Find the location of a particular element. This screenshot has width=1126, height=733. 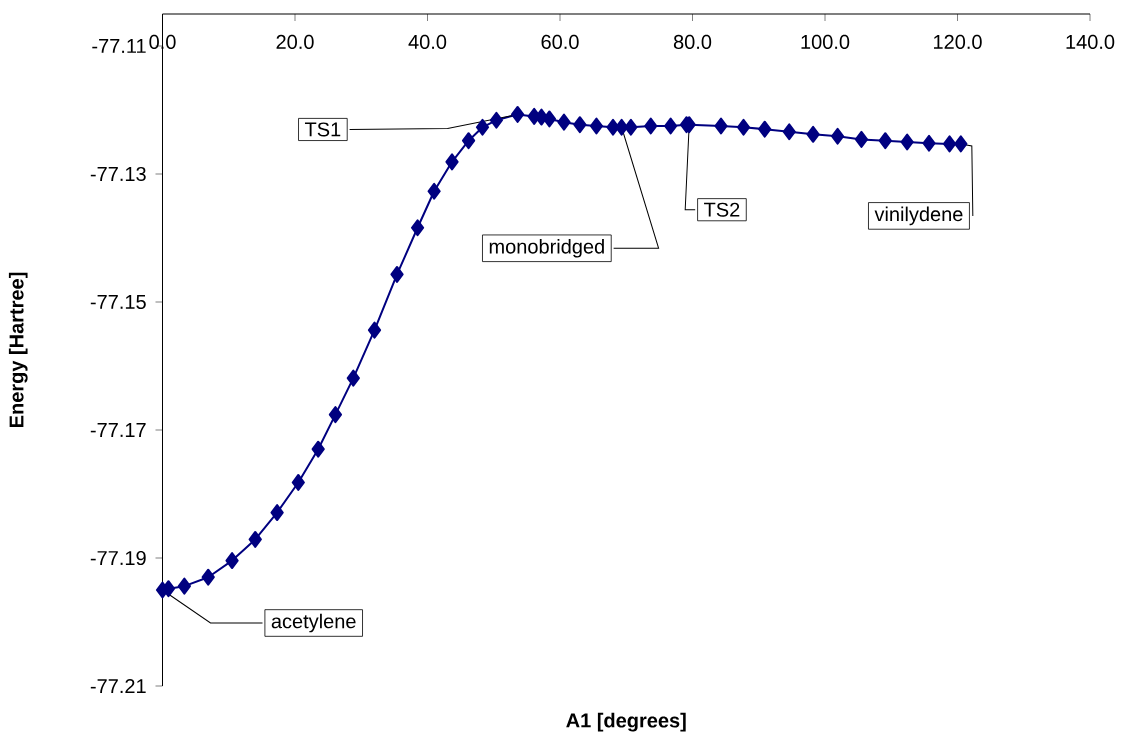

annotation: monobridged is located at coordinates (546, 248).